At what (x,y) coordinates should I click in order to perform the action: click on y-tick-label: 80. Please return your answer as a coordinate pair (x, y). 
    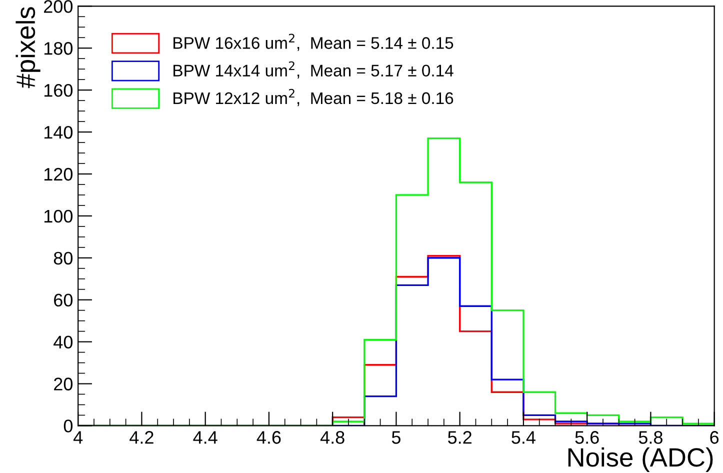
    Looking at the image, I should click on (63, 258).